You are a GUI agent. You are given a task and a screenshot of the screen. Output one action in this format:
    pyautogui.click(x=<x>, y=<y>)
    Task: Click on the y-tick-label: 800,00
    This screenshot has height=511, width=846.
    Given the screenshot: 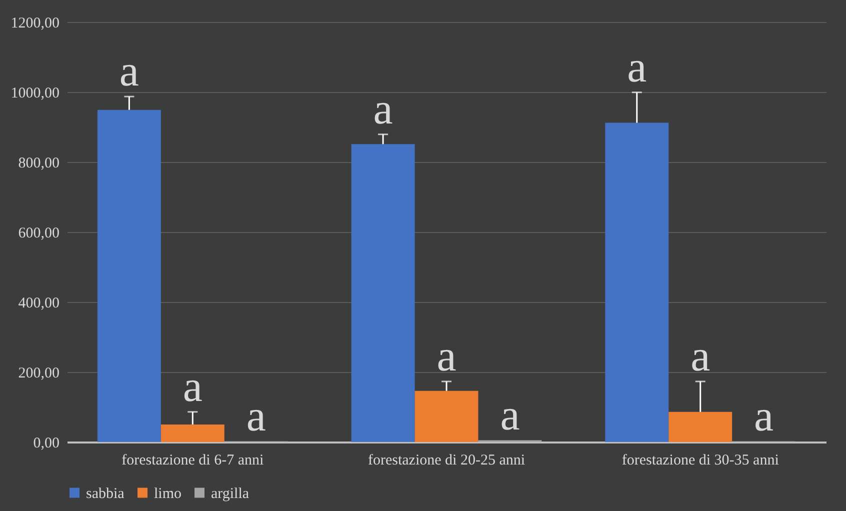 What is the action you would take?
    pyautogui.click(x=39, y=164)
    